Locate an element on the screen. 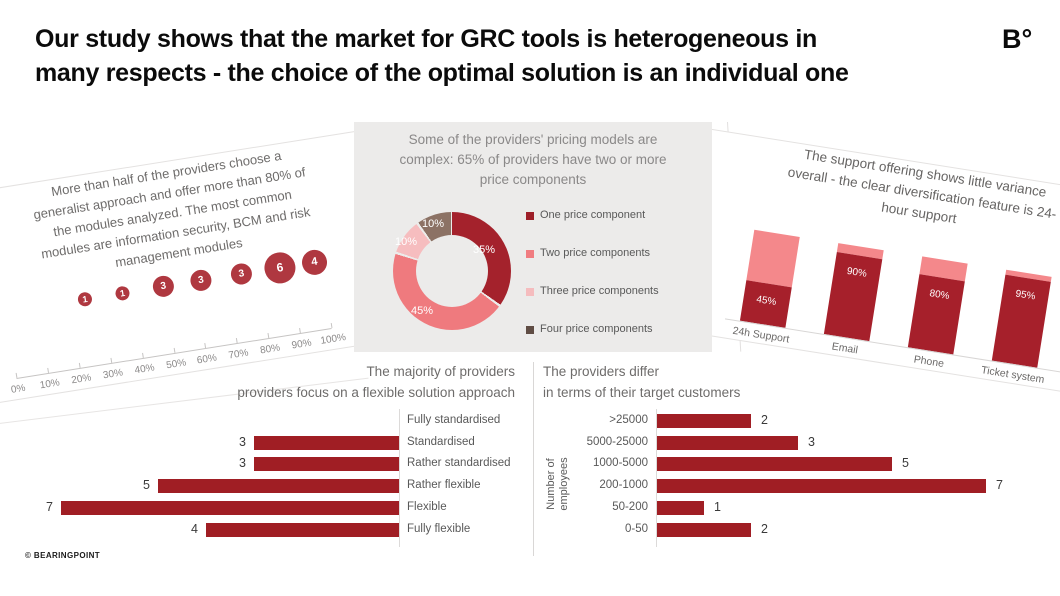 Image resolution: width=1060 pixels, height=596 pixels. copyright-footer: © BEARINGPOINT is located at coordinates (63, 555).